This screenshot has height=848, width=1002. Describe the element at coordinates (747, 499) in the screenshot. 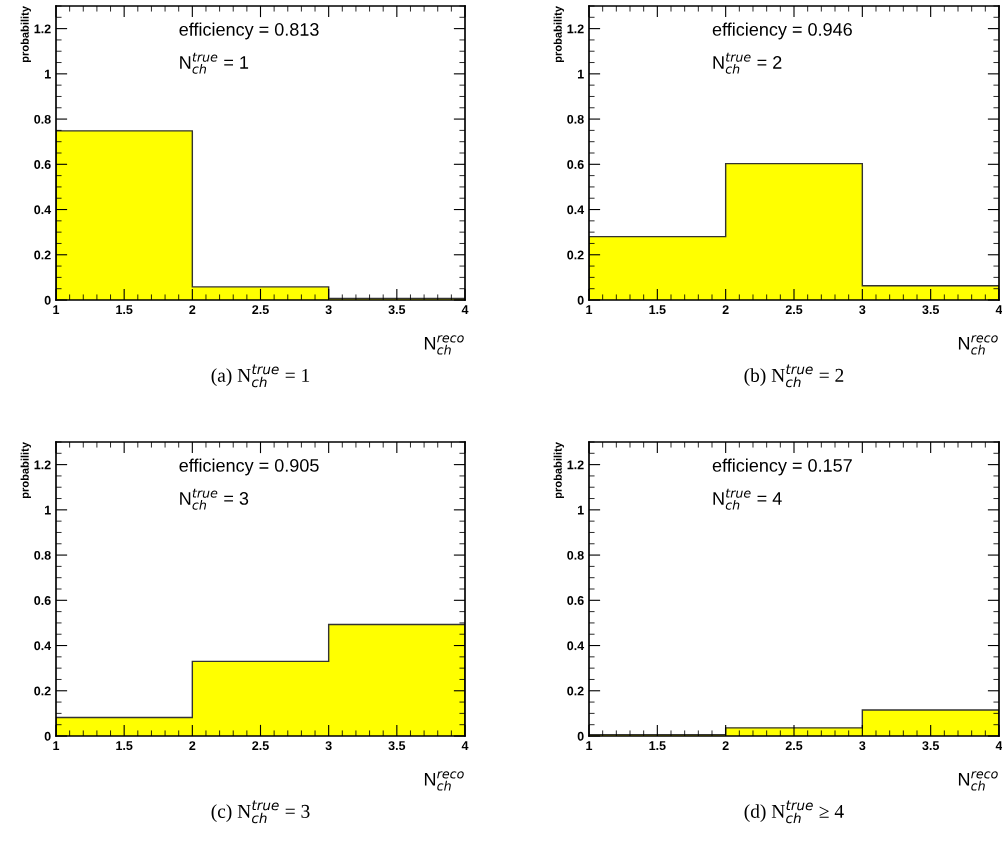

I see `text: N$^{true}$$_{ch}$ = 4` at that location.